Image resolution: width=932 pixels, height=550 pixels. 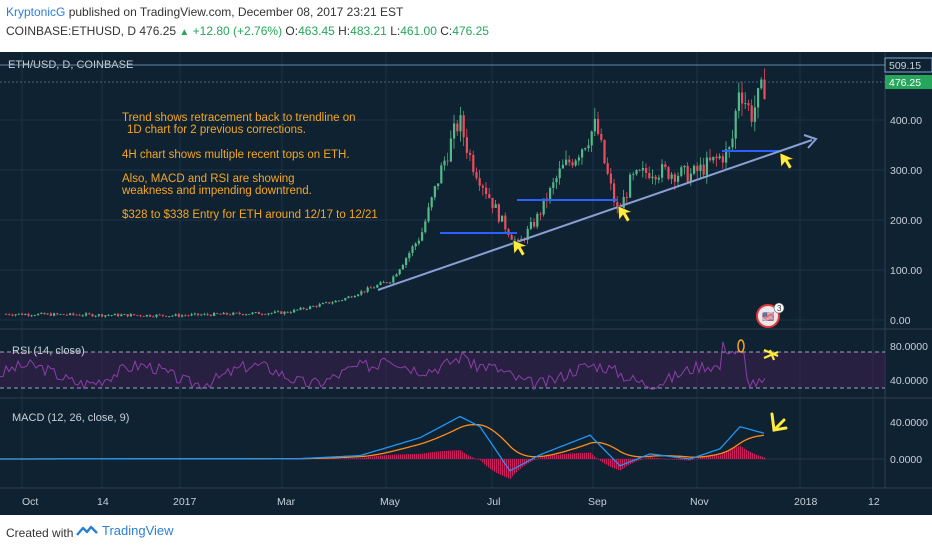 What do you see at coordinates (874, 502) in the screenshot?
I see `time-tick-12: 12` at bounding box center [874, 502].